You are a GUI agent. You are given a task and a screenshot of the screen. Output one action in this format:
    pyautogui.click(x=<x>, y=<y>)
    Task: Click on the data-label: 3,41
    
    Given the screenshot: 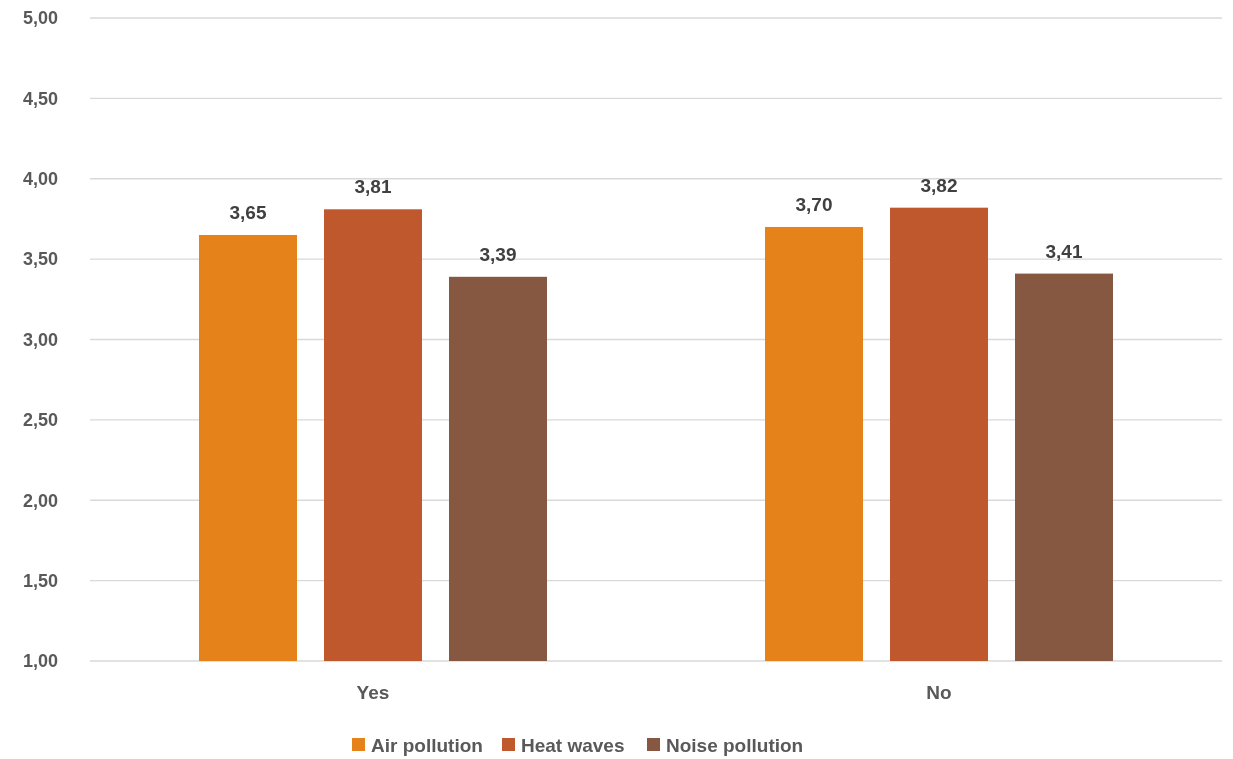 What is the action you would take?
    pyautogui.click(x=1064, y=251)
    